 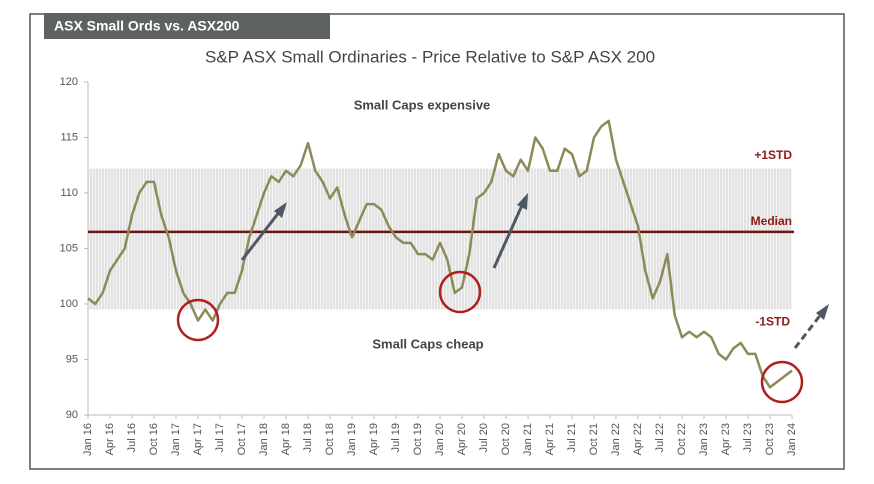 What do you see at coordinates (264, 439) in the screenshot?
I see `x-tick-label: Jan 18` at bounding box center [264, 439].